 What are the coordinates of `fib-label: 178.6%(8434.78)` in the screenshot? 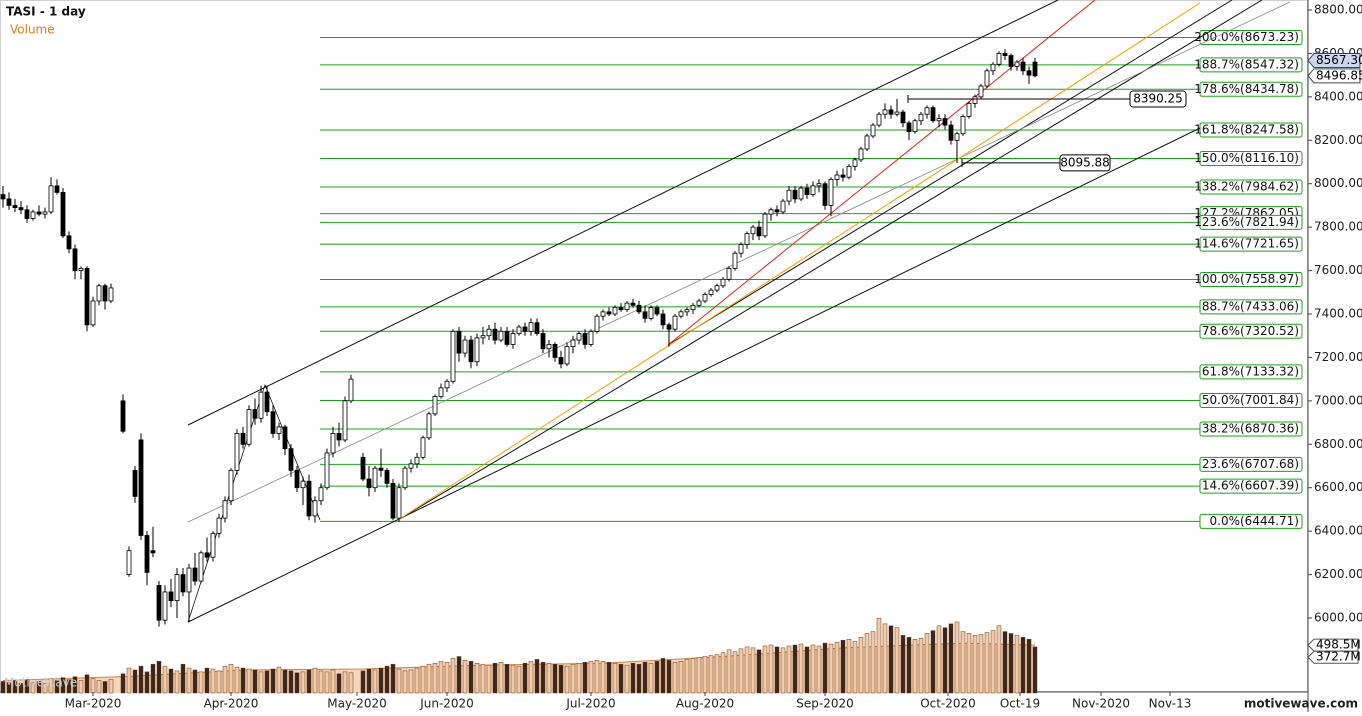 It's located at (1246, 89).